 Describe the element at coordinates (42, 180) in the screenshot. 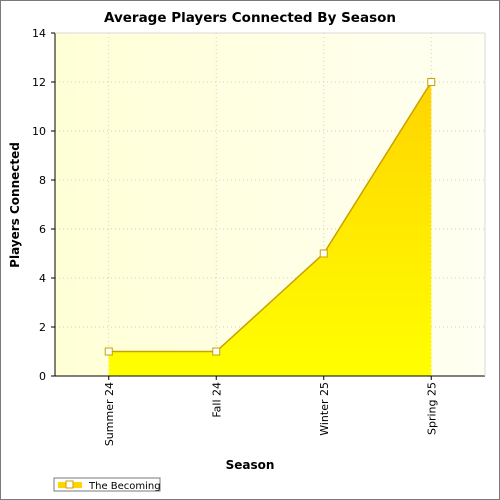

I see `y-tick-label: 8` at that location.